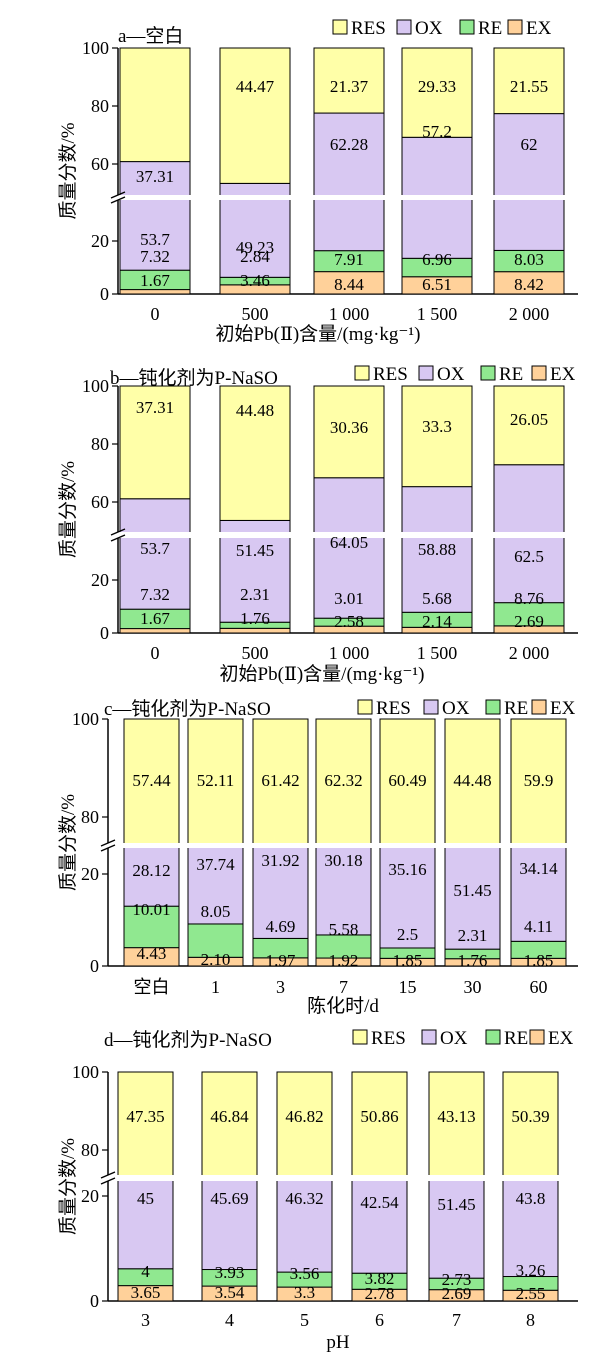 The width and height of the screenshot is (602, 1364). Describe the element at coordinates (255, 280) in the screenshot. I see `value-label-ex: 3.46` at that location.